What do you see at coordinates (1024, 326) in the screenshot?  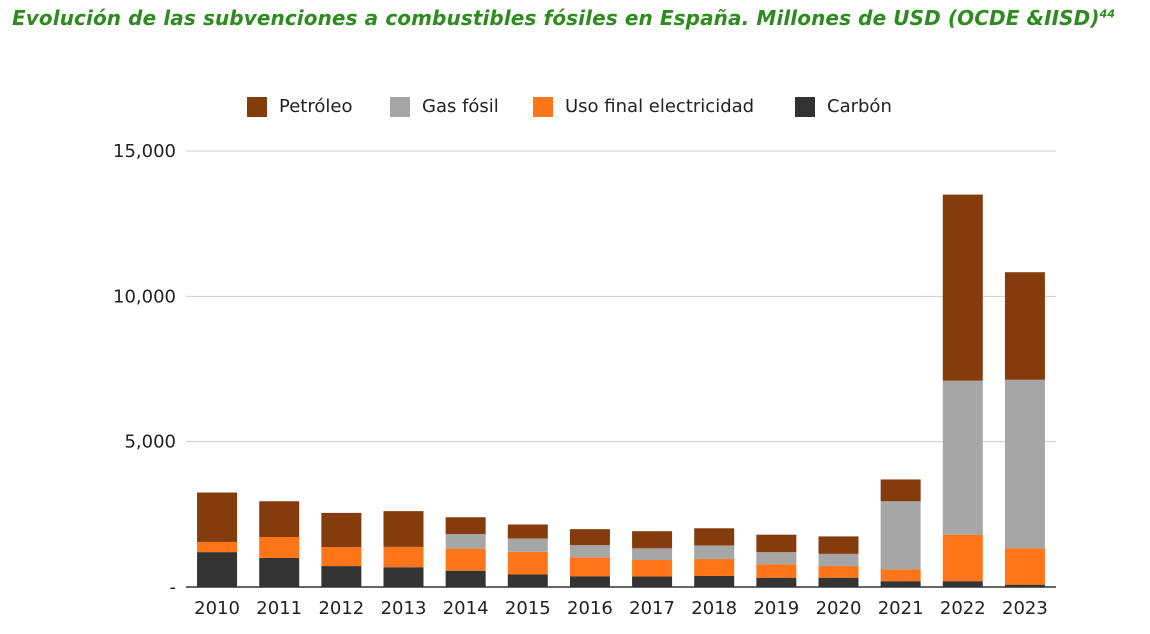 I see `bar-segment-petróleo-2023` at bounding box center [1024, 326].